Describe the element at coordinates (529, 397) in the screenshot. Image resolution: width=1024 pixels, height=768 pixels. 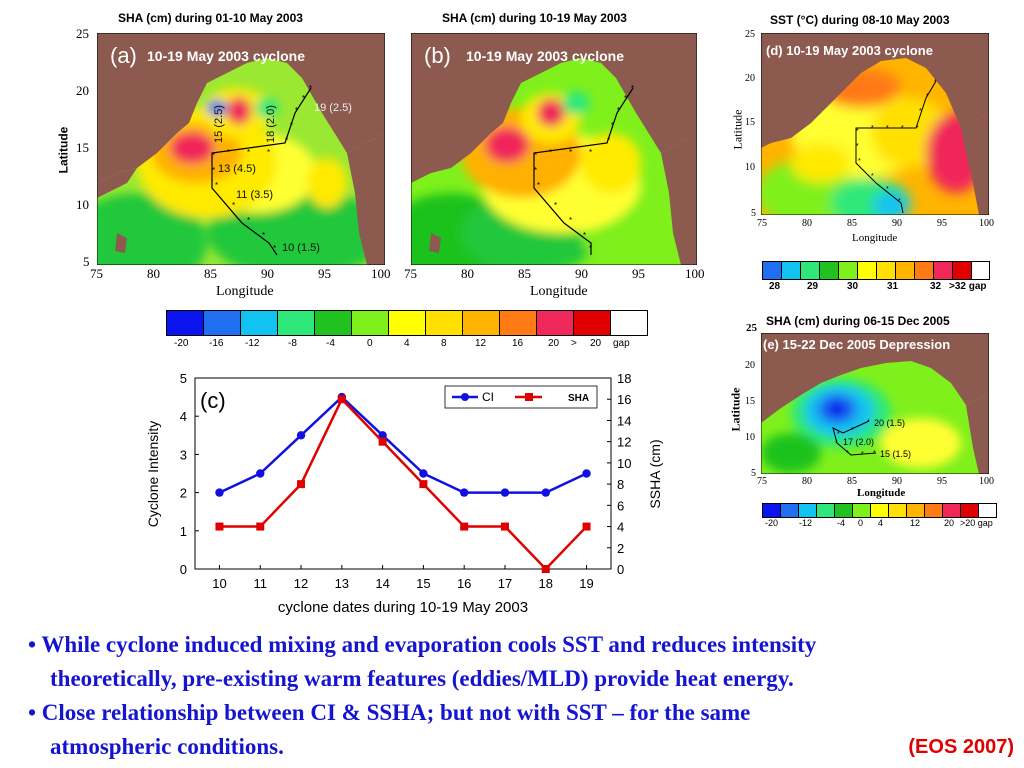
I see `legend-sha-marker` at that location.